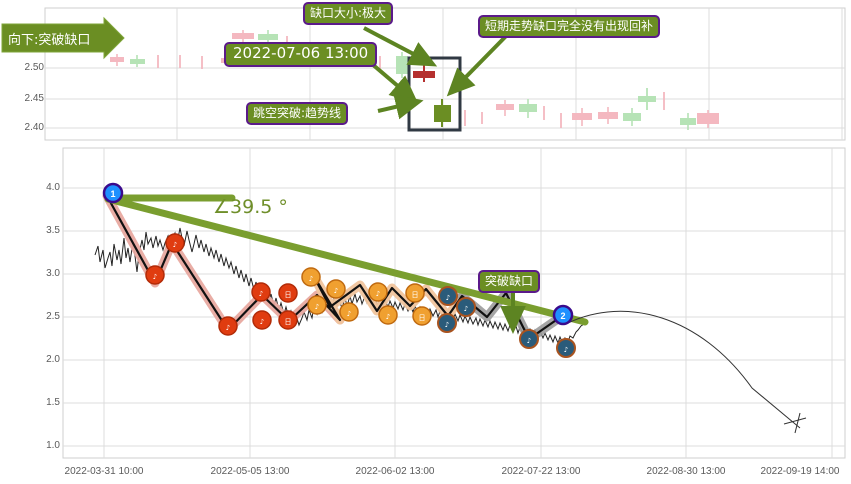 Image resolution: width=851 pixels, height=484 pixels. What do you see at coordinates (569, 26) in the screenshot?
I see `callout-no-refill: 短期走势缺口完全没有出现回补` at bounding box center [569, 26].